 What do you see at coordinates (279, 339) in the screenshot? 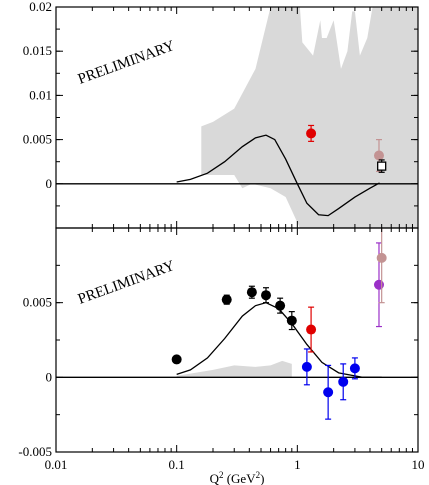
I see `bottom-curve` at bounding box center [279, 339].